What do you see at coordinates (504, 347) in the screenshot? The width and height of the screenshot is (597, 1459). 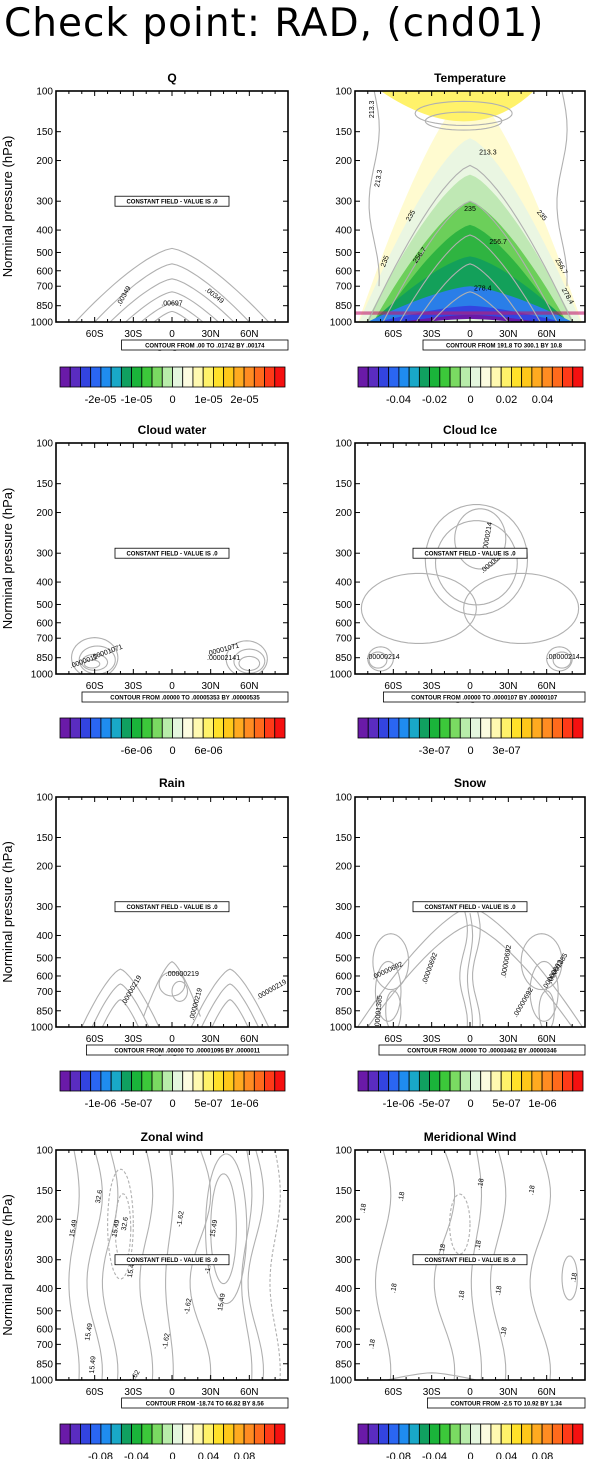 I see `contour-info: CONTOUR FROM 191.8 TO 300.1 BY 10.8` at bounding box center [504, 347].